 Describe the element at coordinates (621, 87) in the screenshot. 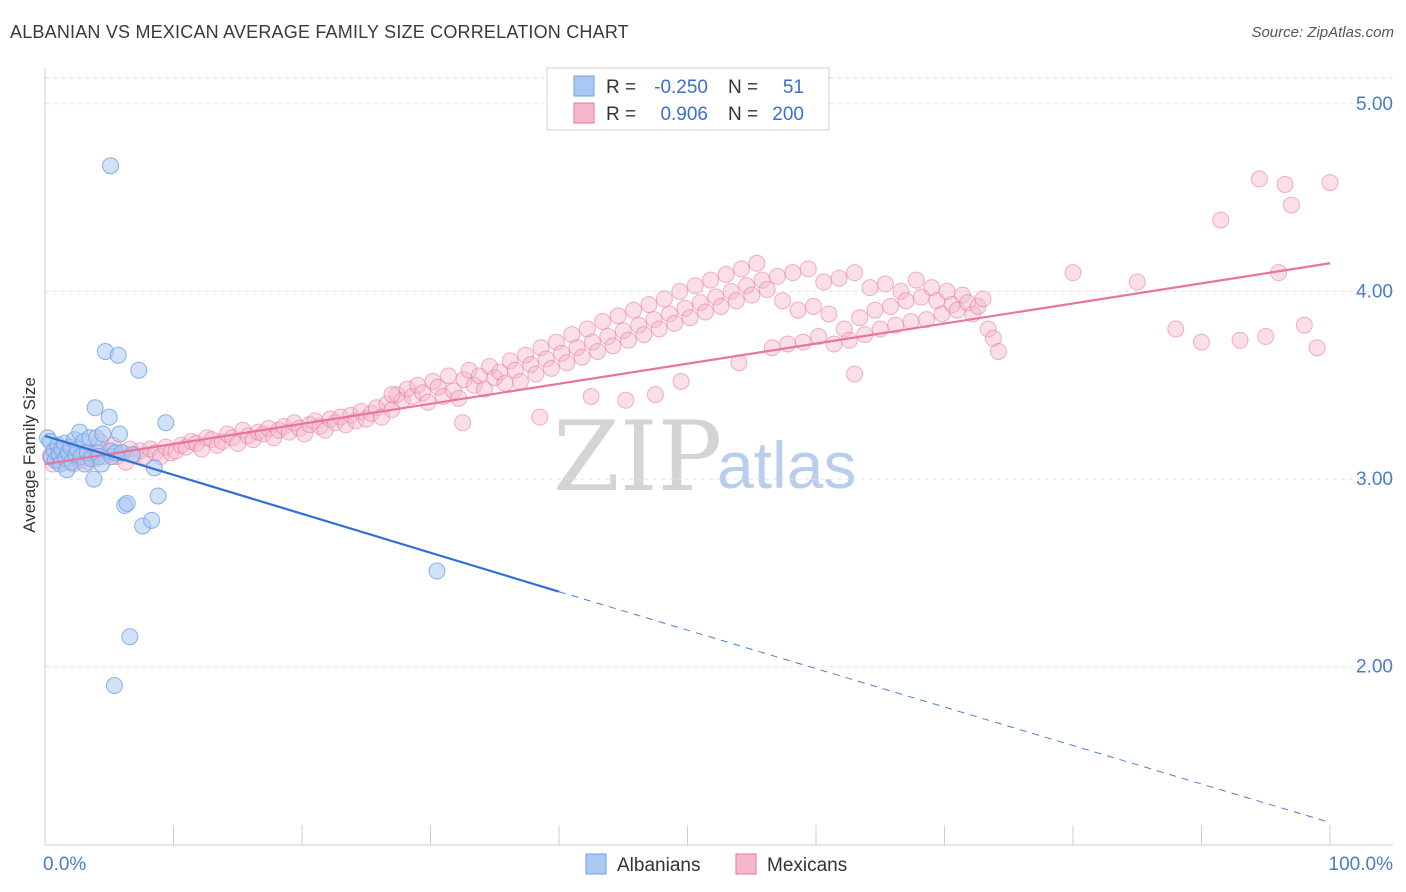

I see `legend-r-label-1: R =` at that location.